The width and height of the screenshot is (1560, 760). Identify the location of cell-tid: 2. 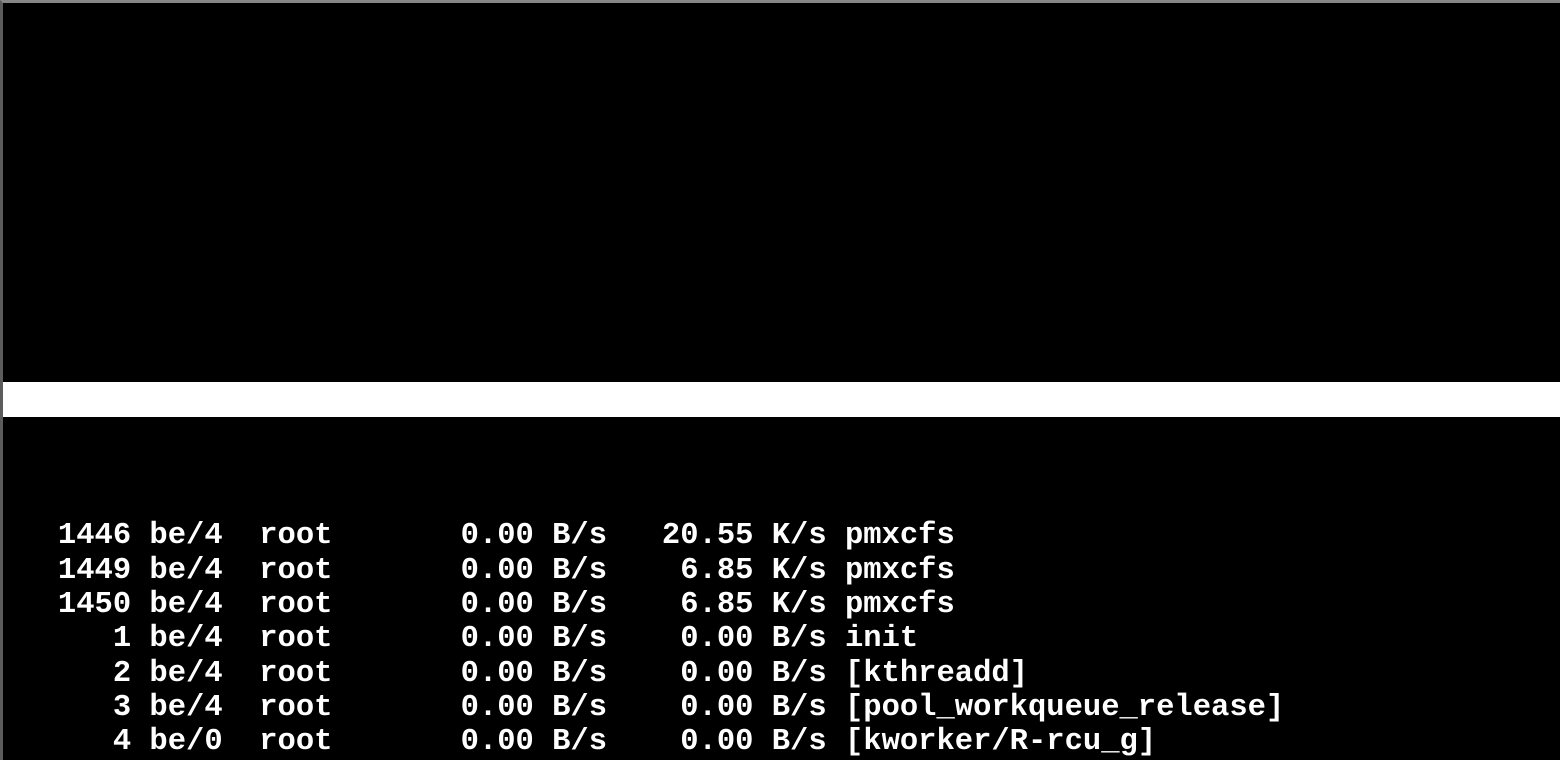
(67, 673).